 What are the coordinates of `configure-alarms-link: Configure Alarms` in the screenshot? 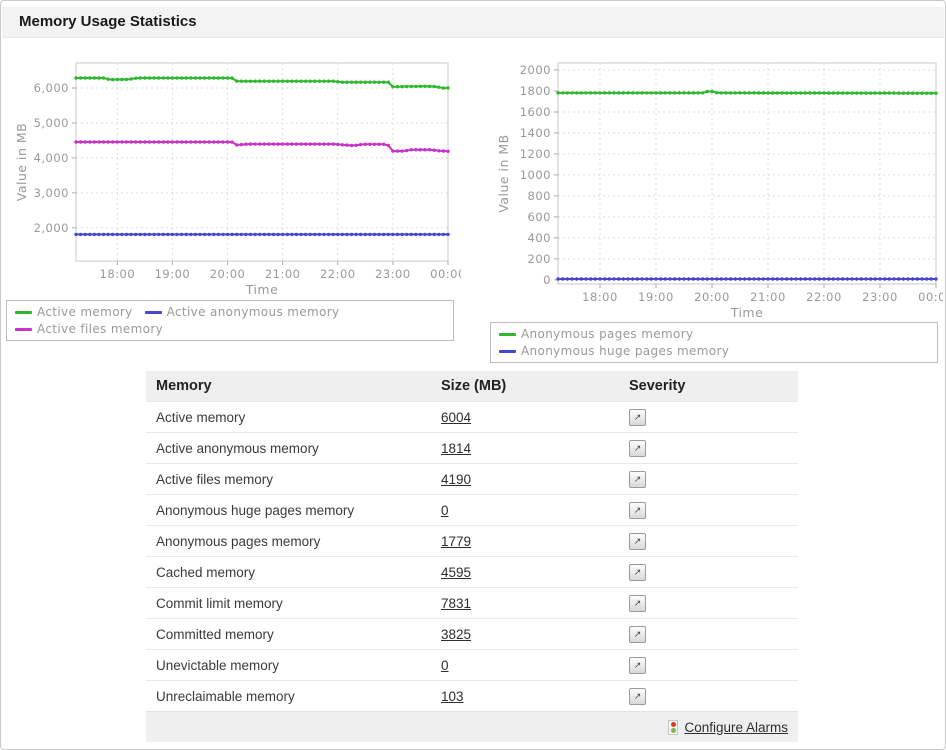 It's located at (736, 727).